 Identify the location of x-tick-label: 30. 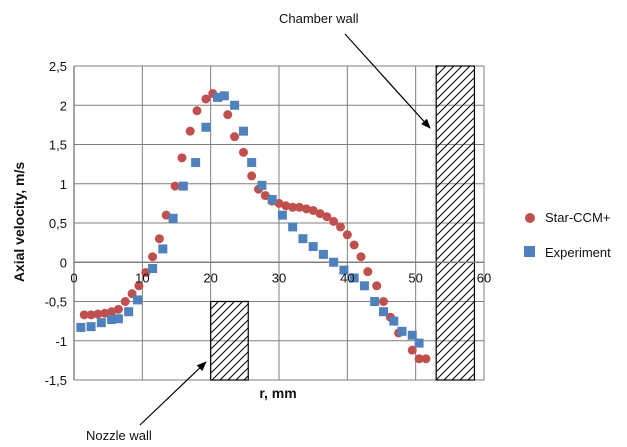
(279, 277).